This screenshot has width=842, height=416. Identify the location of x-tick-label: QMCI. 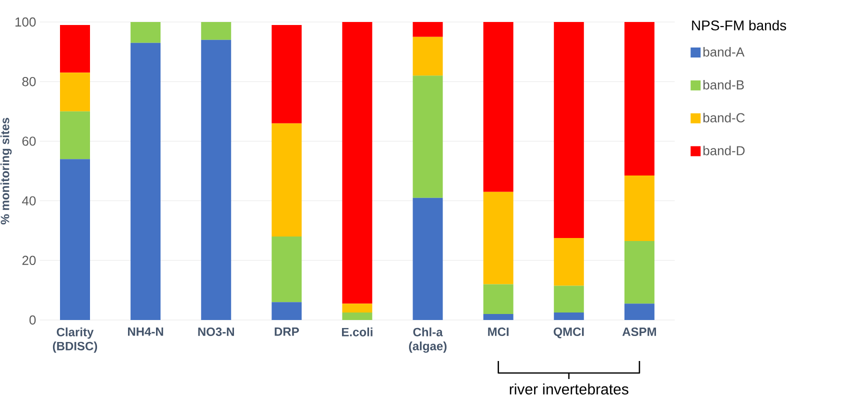
(569, 333).